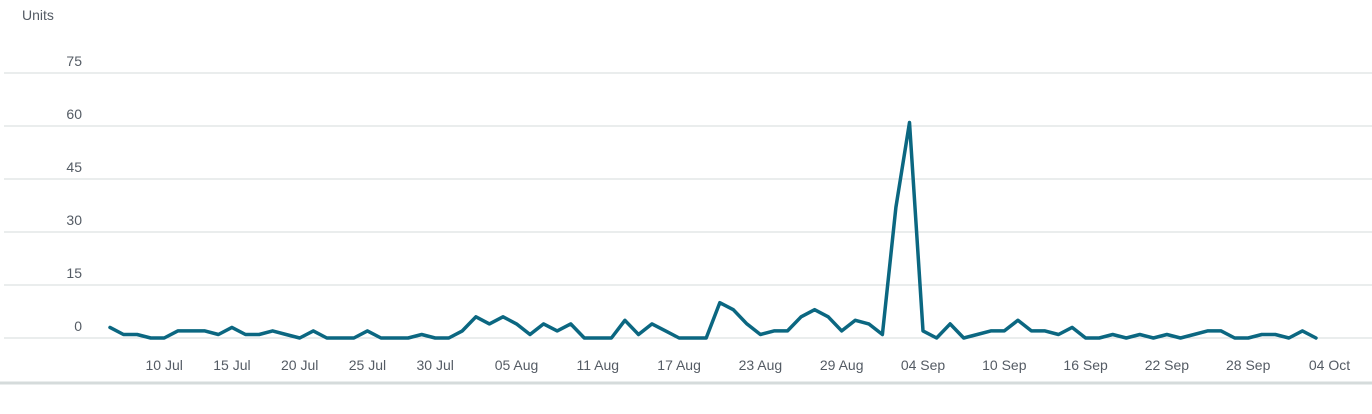 Image resolution: width=1372 pixels, height=414 pixels. Describe the element at coordinates (367, 365) in the screenshot. I see `x-tick-label: 25 Jul` at that location.